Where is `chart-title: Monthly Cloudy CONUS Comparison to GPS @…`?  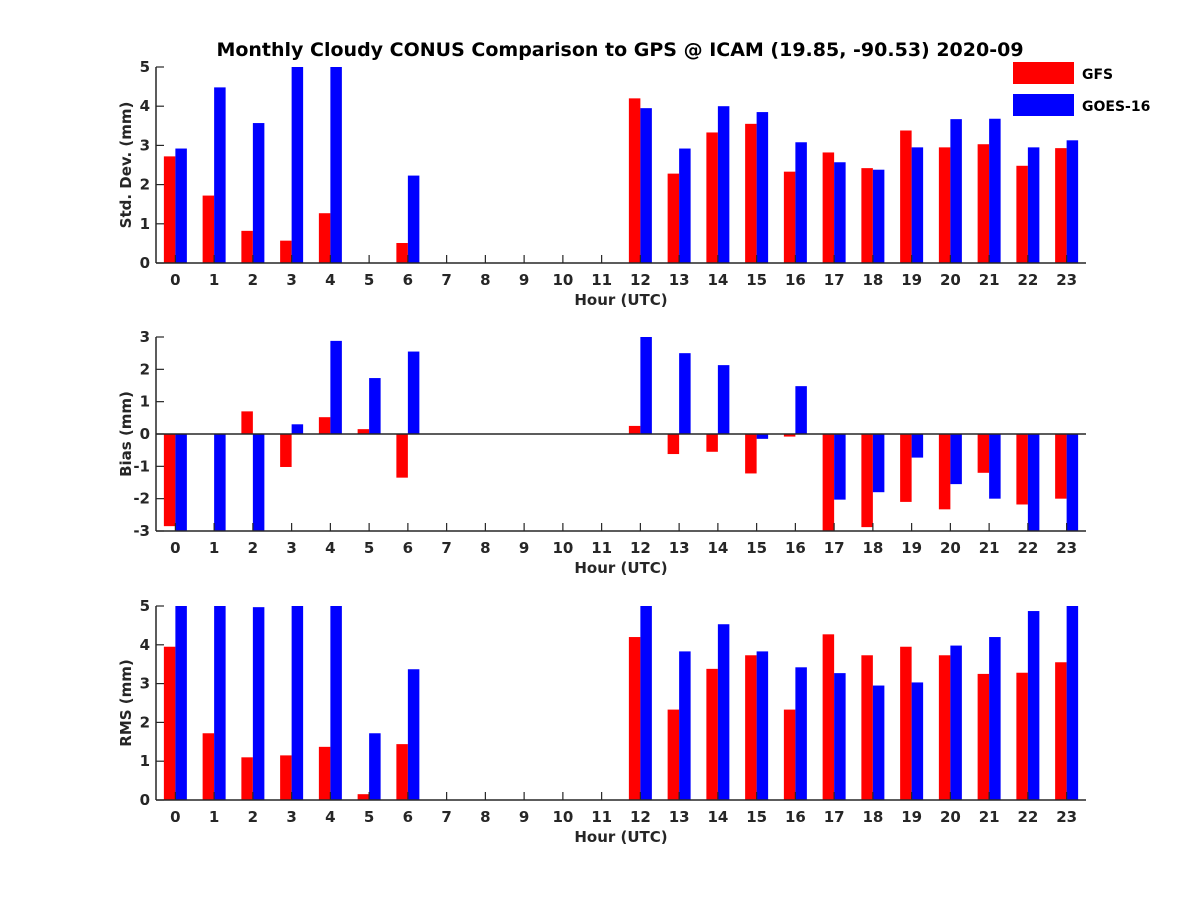
chart-title: Monthly Cloudy CONUS Comparison to GPS @… is located at coordinates (619, 50).